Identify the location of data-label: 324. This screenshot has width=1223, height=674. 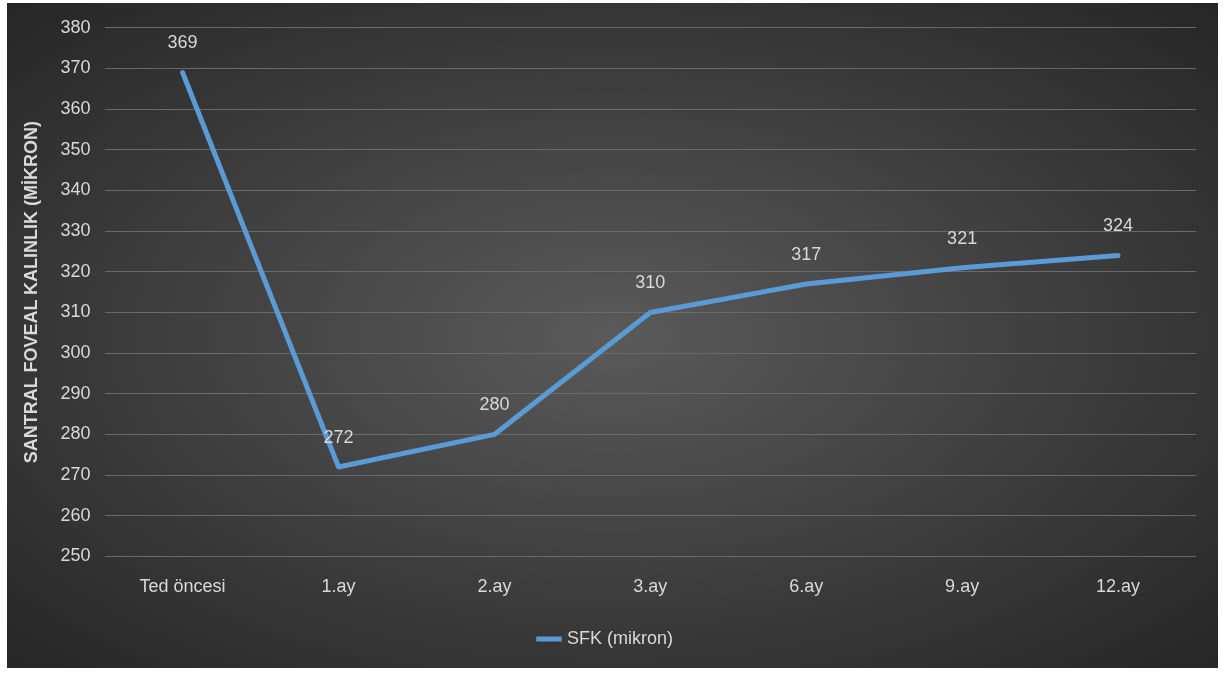
(1118, 225).